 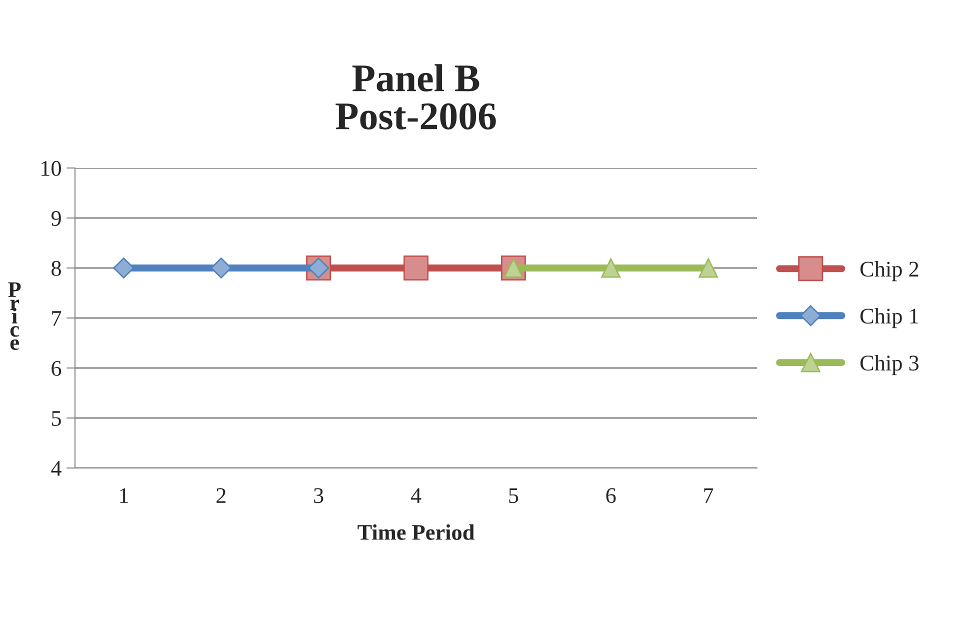 What do you see at coordinates (124, 495) in the screenshot?
I see `x-tick-label: 1` at bounding box center [124, 495].